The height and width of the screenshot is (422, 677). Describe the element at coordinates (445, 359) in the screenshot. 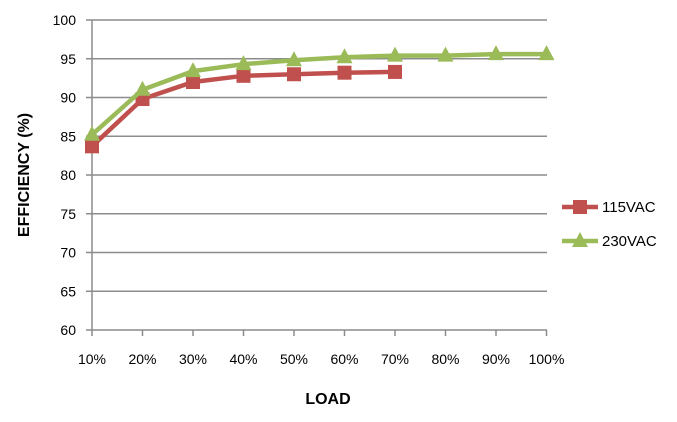

I see `x-tick-label: 80%` at that location.